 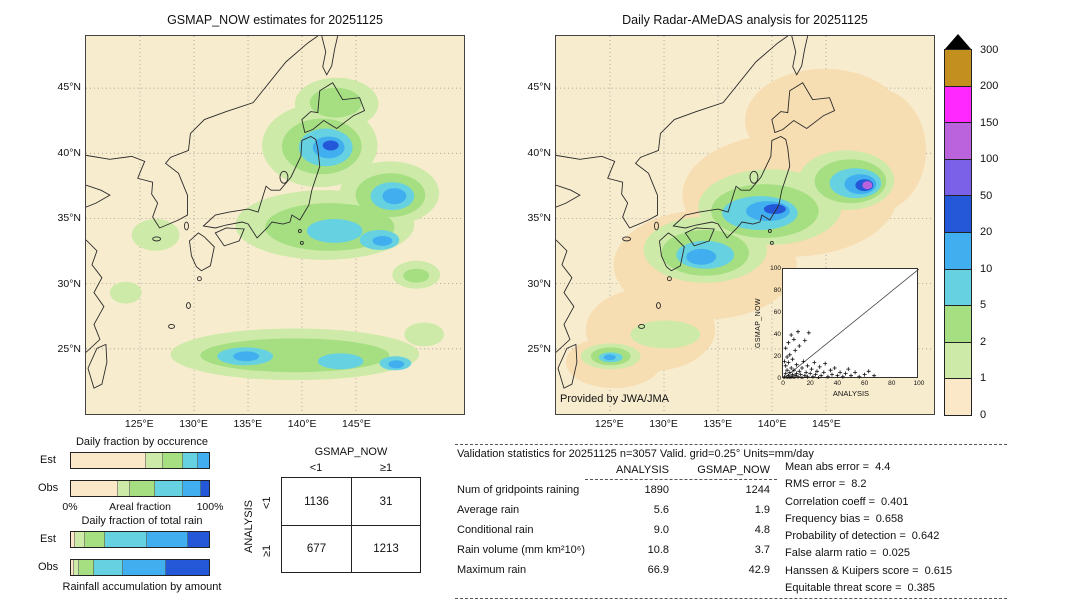 What do you see at coordinates (845, 536) in the screenshot?
I see `score-label: Probability of detection =` at bounding box center [845, 536].